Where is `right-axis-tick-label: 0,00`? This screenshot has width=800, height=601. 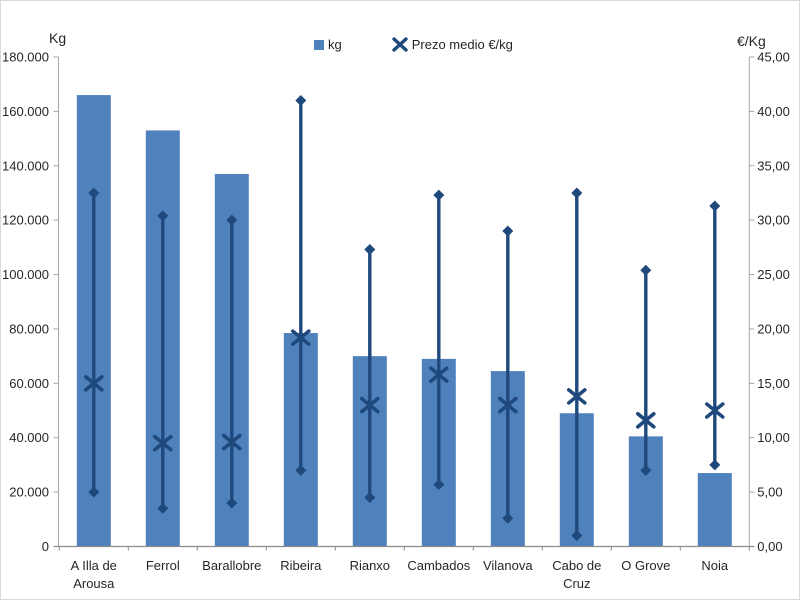 right-axis-tick-label: 0,00 is located at coordinates (769, 546).